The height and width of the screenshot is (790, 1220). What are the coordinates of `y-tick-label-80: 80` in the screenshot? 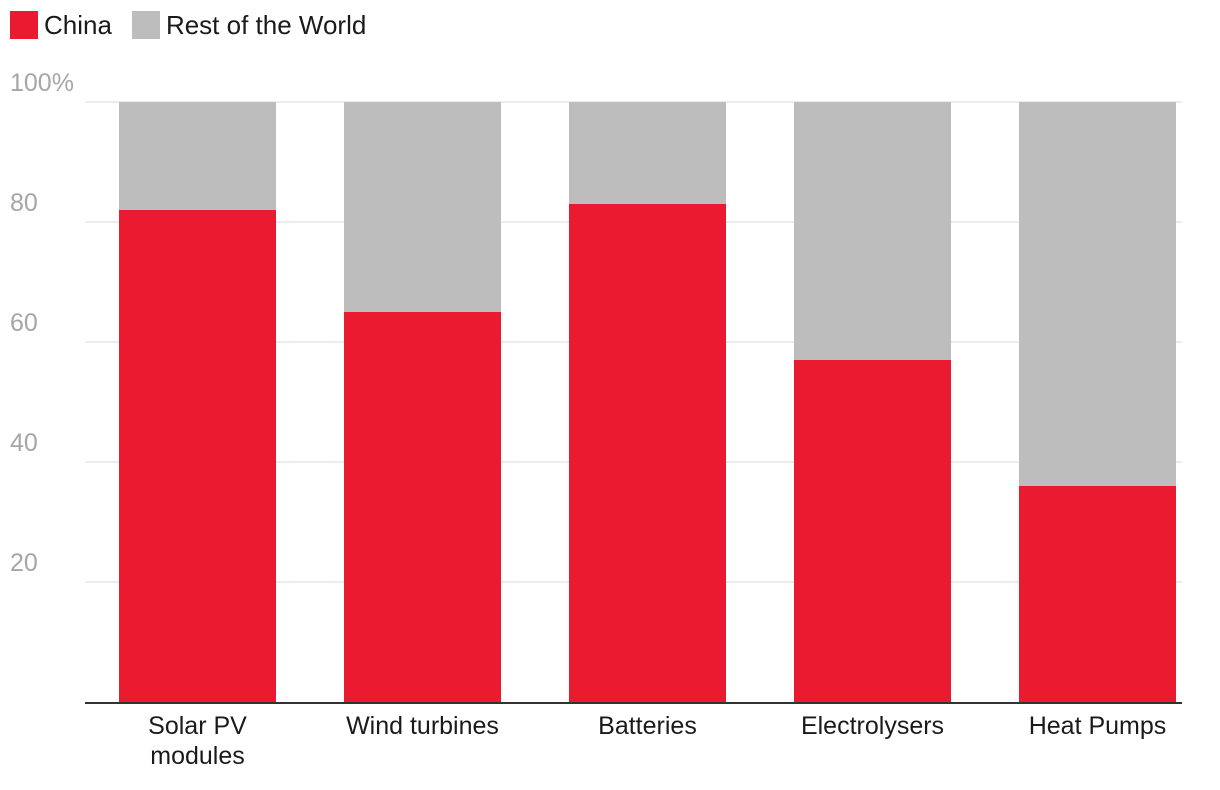 It's located at (24, 203).